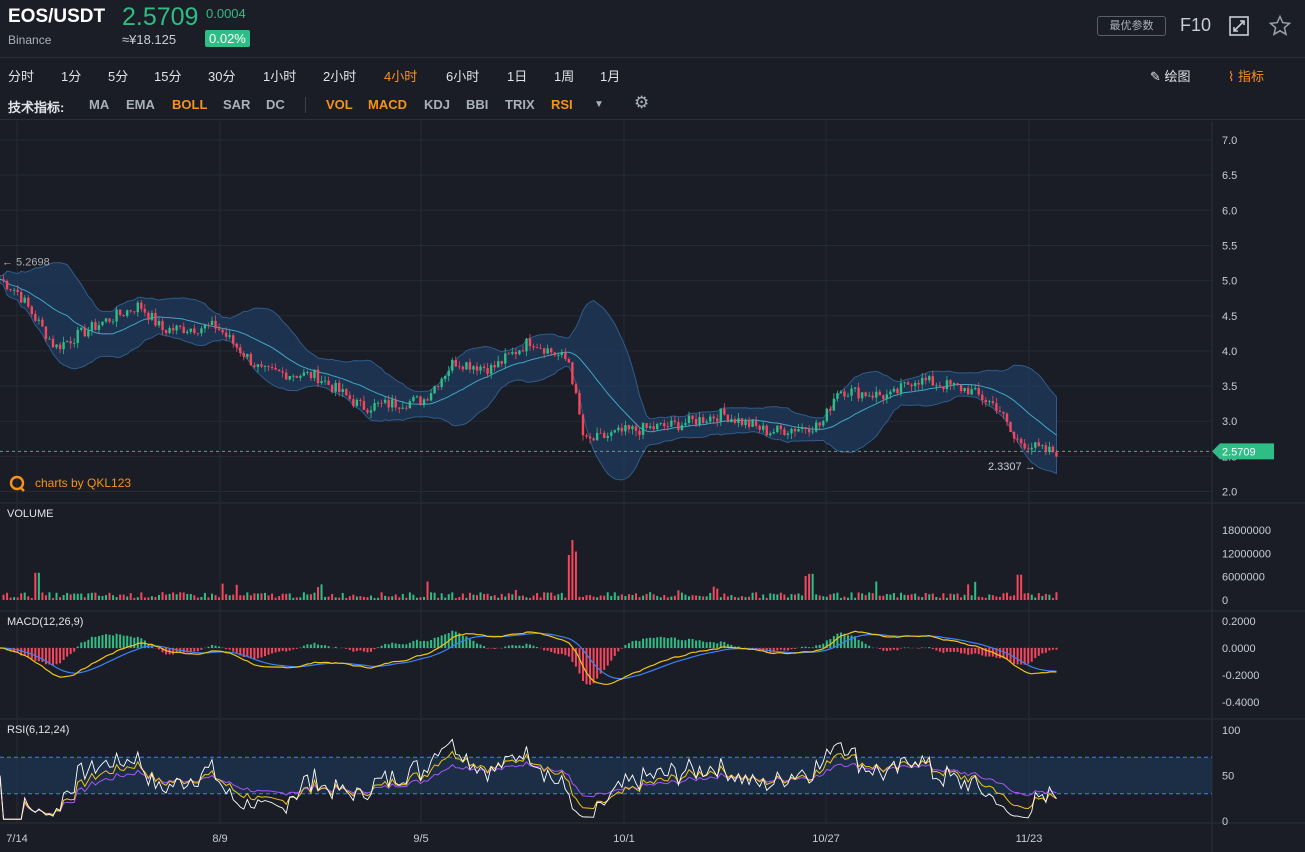 The height and width of the screenshot is (852, 1305). I want to click on indicator-rsi: RSI, so click(562, 104).